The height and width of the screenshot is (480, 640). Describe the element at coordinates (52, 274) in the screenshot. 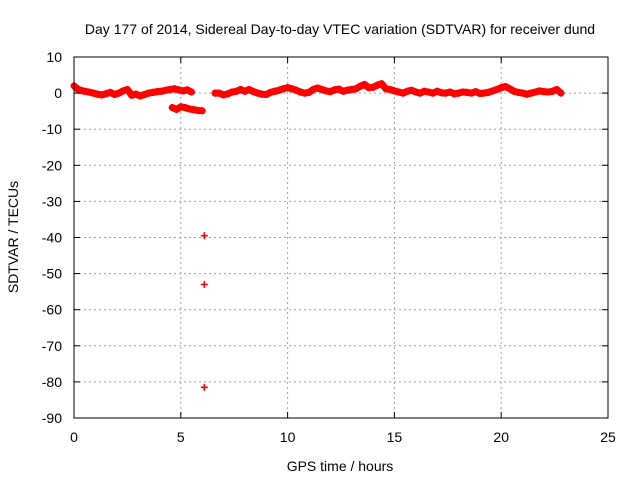

I see `y-tick-label: -50` at that location.